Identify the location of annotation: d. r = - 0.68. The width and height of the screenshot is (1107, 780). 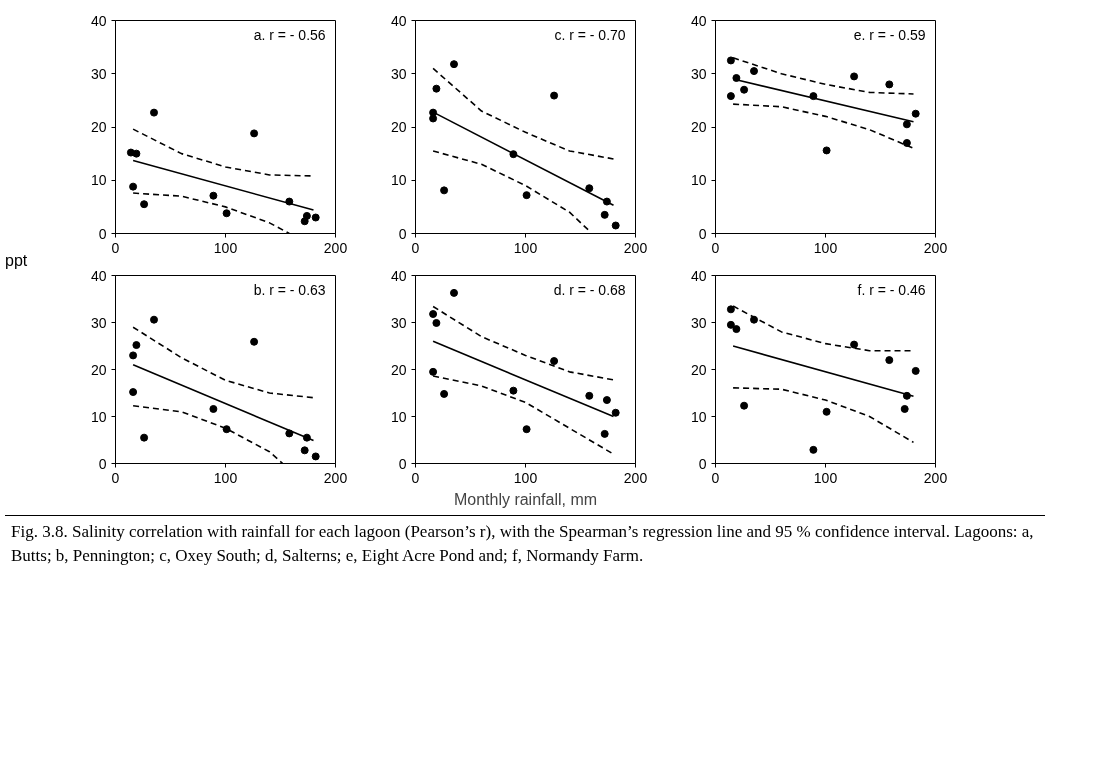
(589, 289).